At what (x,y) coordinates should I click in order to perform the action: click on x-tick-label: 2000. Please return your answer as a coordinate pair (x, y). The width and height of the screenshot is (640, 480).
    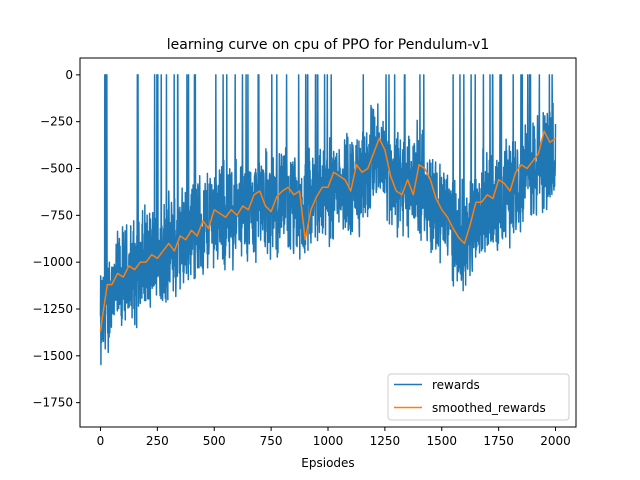
    Looking at the image, I should click on (555, 441).